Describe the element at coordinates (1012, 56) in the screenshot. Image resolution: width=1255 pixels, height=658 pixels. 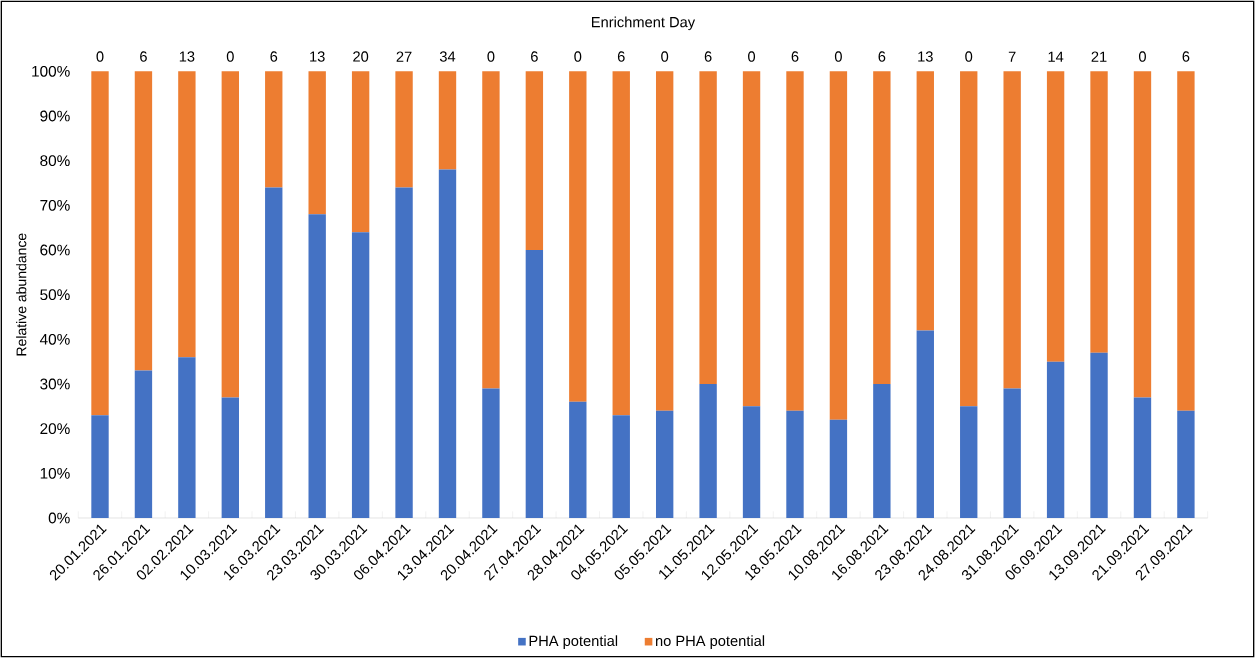
I see `annotation: 7` at that location.